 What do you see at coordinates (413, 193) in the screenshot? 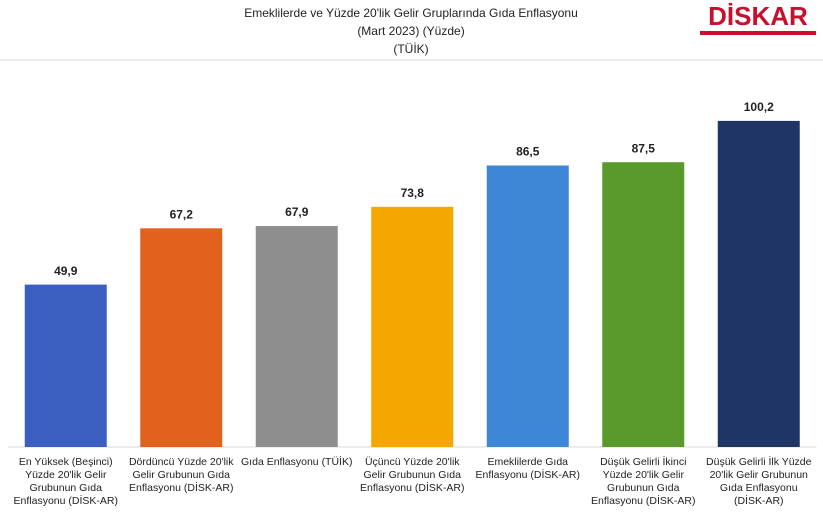
I see `value-label: 73,8` at bounding box center [413, 193].